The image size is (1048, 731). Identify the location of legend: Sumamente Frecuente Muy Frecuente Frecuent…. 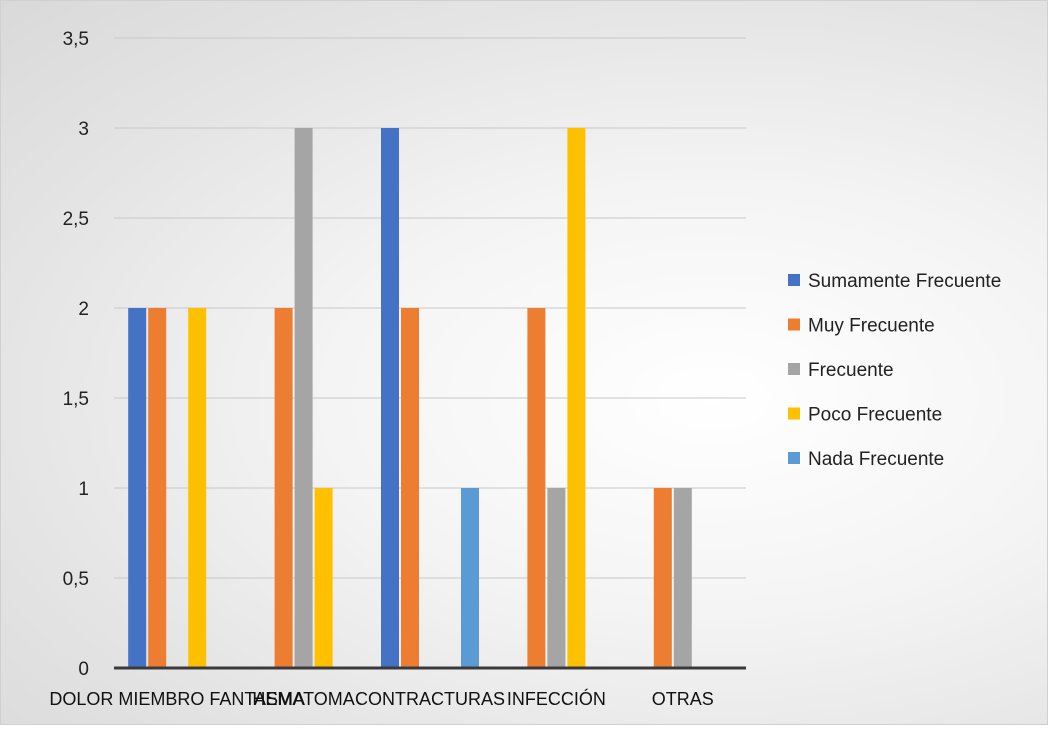
(894, 370).